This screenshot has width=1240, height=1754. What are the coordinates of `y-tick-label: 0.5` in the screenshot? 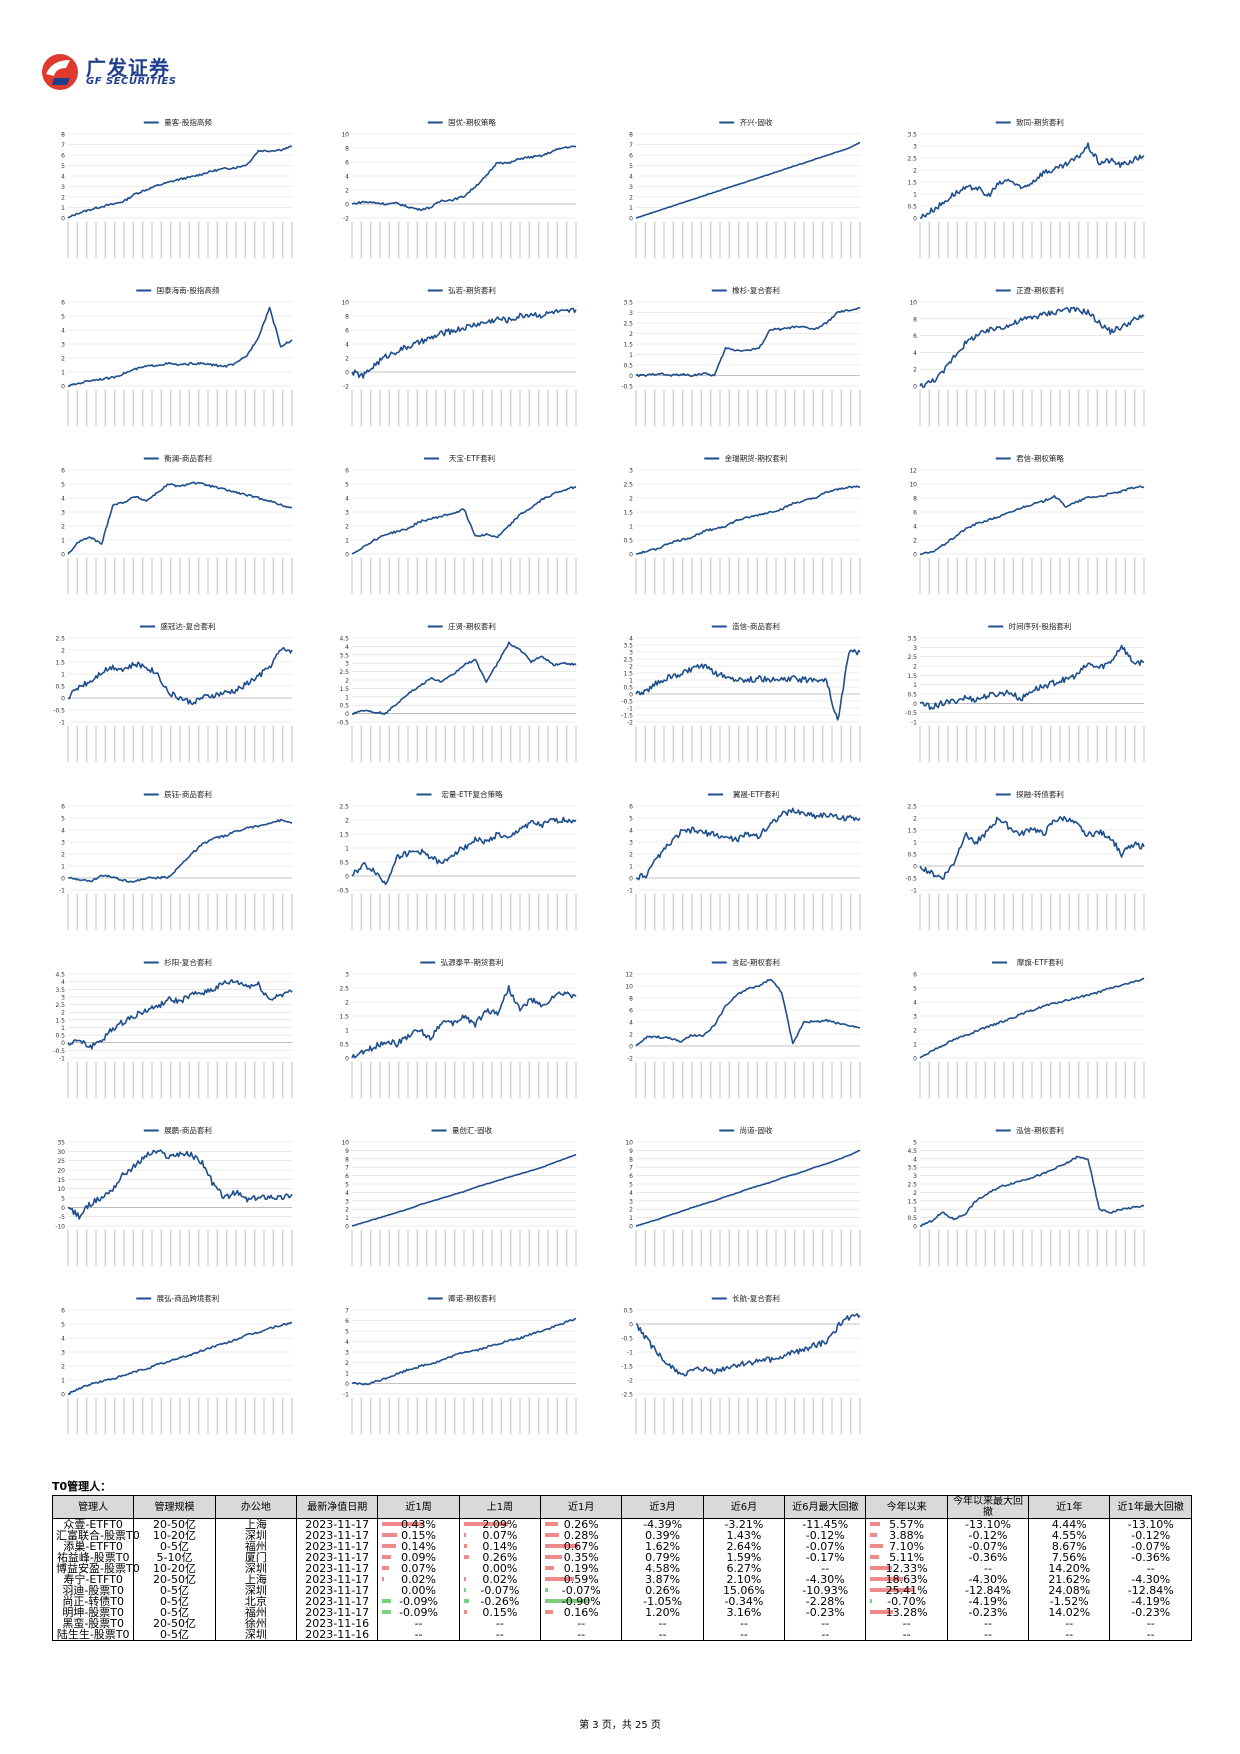 It's located at (628, 688).